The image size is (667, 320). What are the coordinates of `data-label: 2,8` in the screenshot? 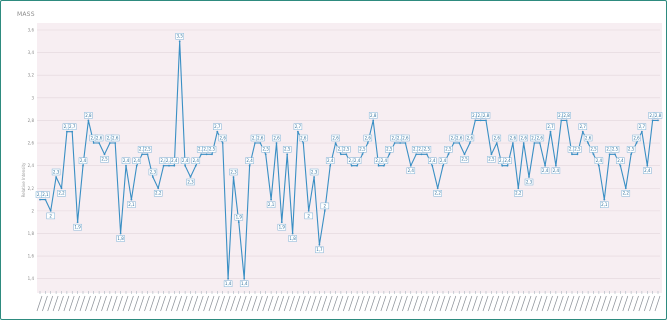 It's located at (373, 115).